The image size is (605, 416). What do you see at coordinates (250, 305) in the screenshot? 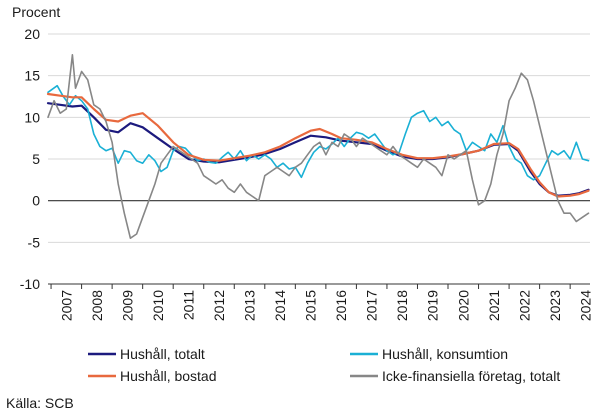
I see `x-tick-label: 2013` at bounding box center [250, 305].